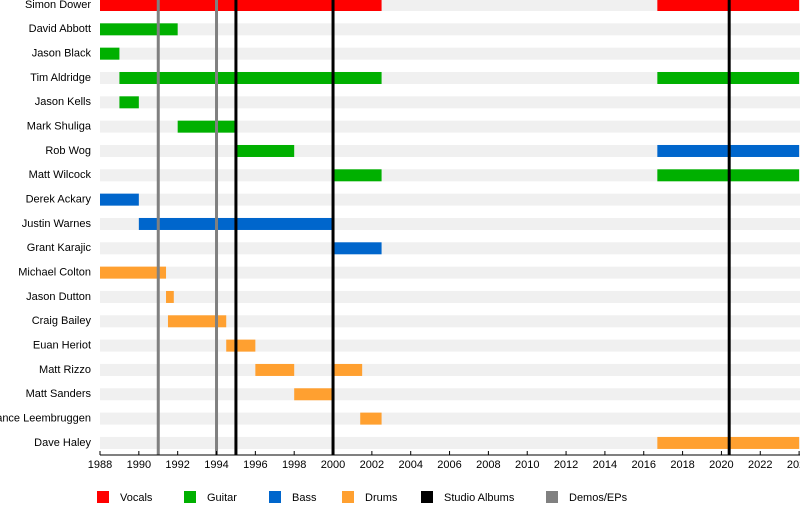 The width and height of the screenshot is (800, 508). I want to click on member-name: Mark Shuliga, so click(59, 127).